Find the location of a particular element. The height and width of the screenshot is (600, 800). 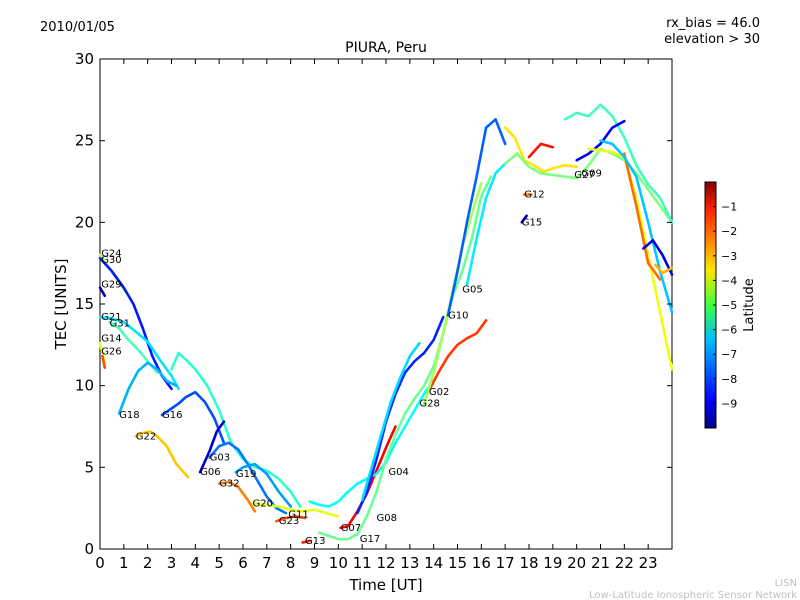

series-g09 is located at coordinates (618, 163).